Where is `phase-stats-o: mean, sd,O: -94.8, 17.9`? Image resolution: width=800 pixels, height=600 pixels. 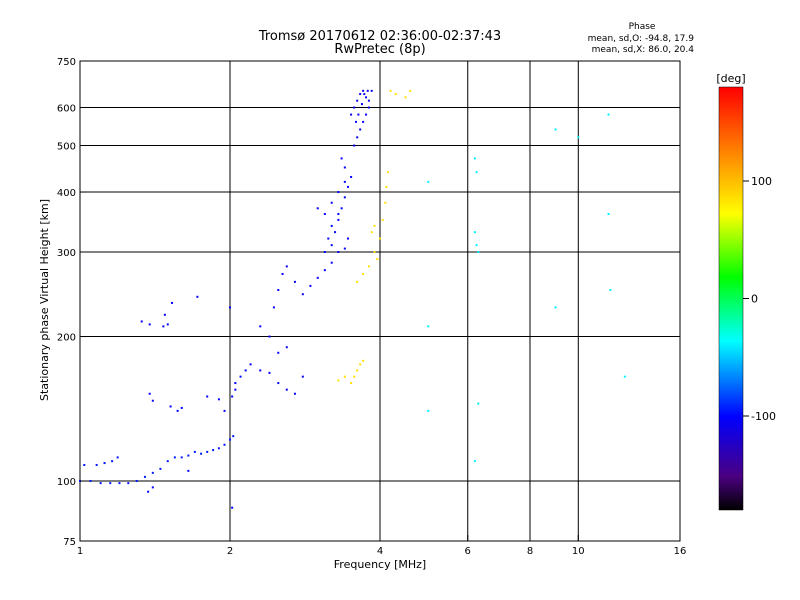
phase-stats-o: mean, sd,O: -94.8, 17.9 is located at coordinates (641, 39).